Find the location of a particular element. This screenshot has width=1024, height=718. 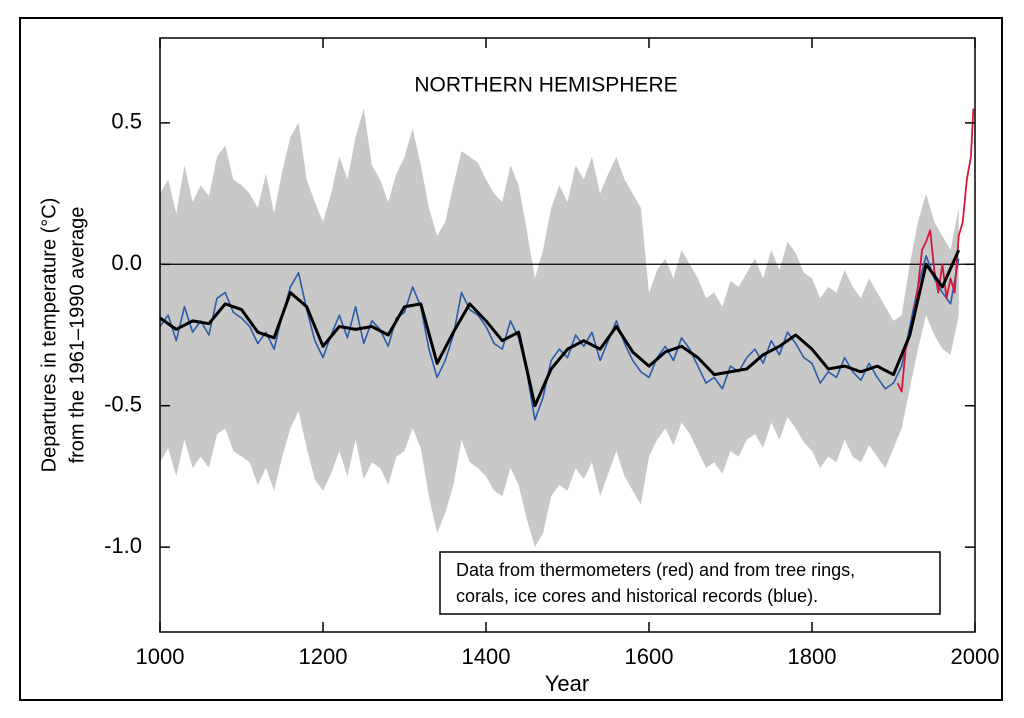

x-tick-label: 1800 is located at coordinates (812, 656).